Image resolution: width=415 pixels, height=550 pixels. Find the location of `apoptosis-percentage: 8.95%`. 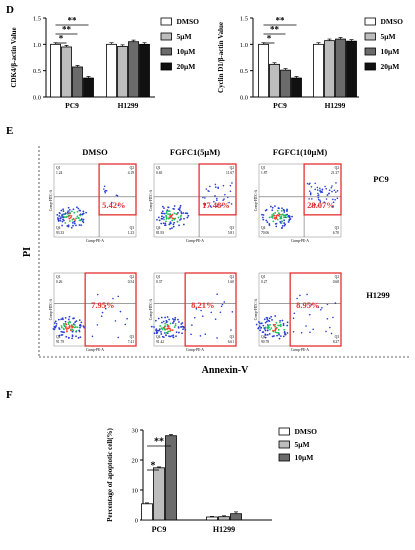

apoptosis-percentage: 8.95% is located at coordinates (307, 305).